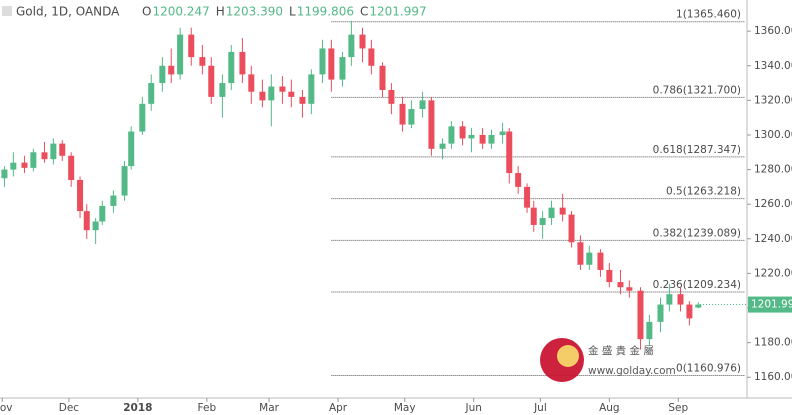 The image size is (792, 415). I want to click on y-tick-label: 1320.000, so click(773, 100).